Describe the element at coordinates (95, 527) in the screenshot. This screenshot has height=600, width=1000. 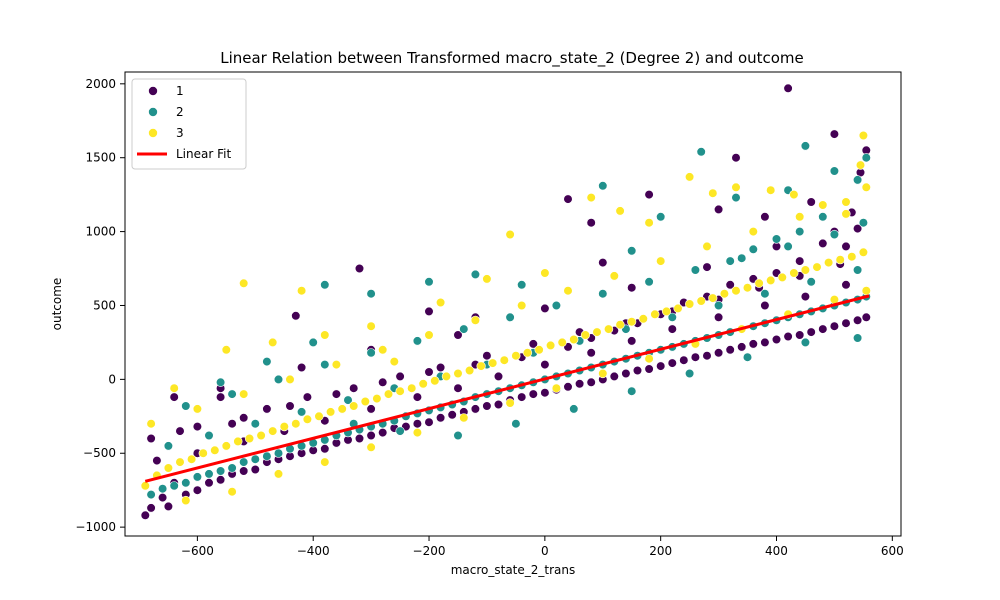
I see `y-tick-label--1000: −1000` at that location.